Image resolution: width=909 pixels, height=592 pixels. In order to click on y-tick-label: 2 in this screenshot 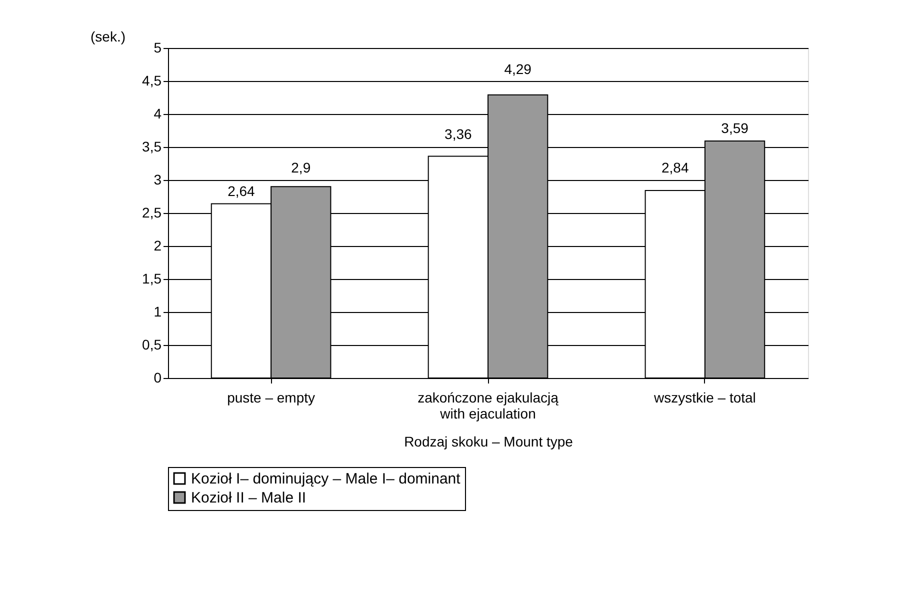, I will do `click(158, 246)`.